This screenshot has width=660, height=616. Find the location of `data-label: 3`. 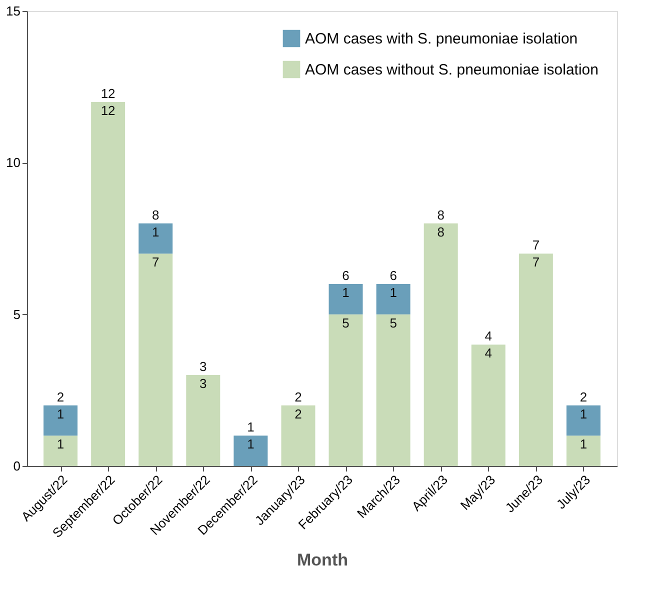

data-label: 3 is located at coordinates (203, 383).